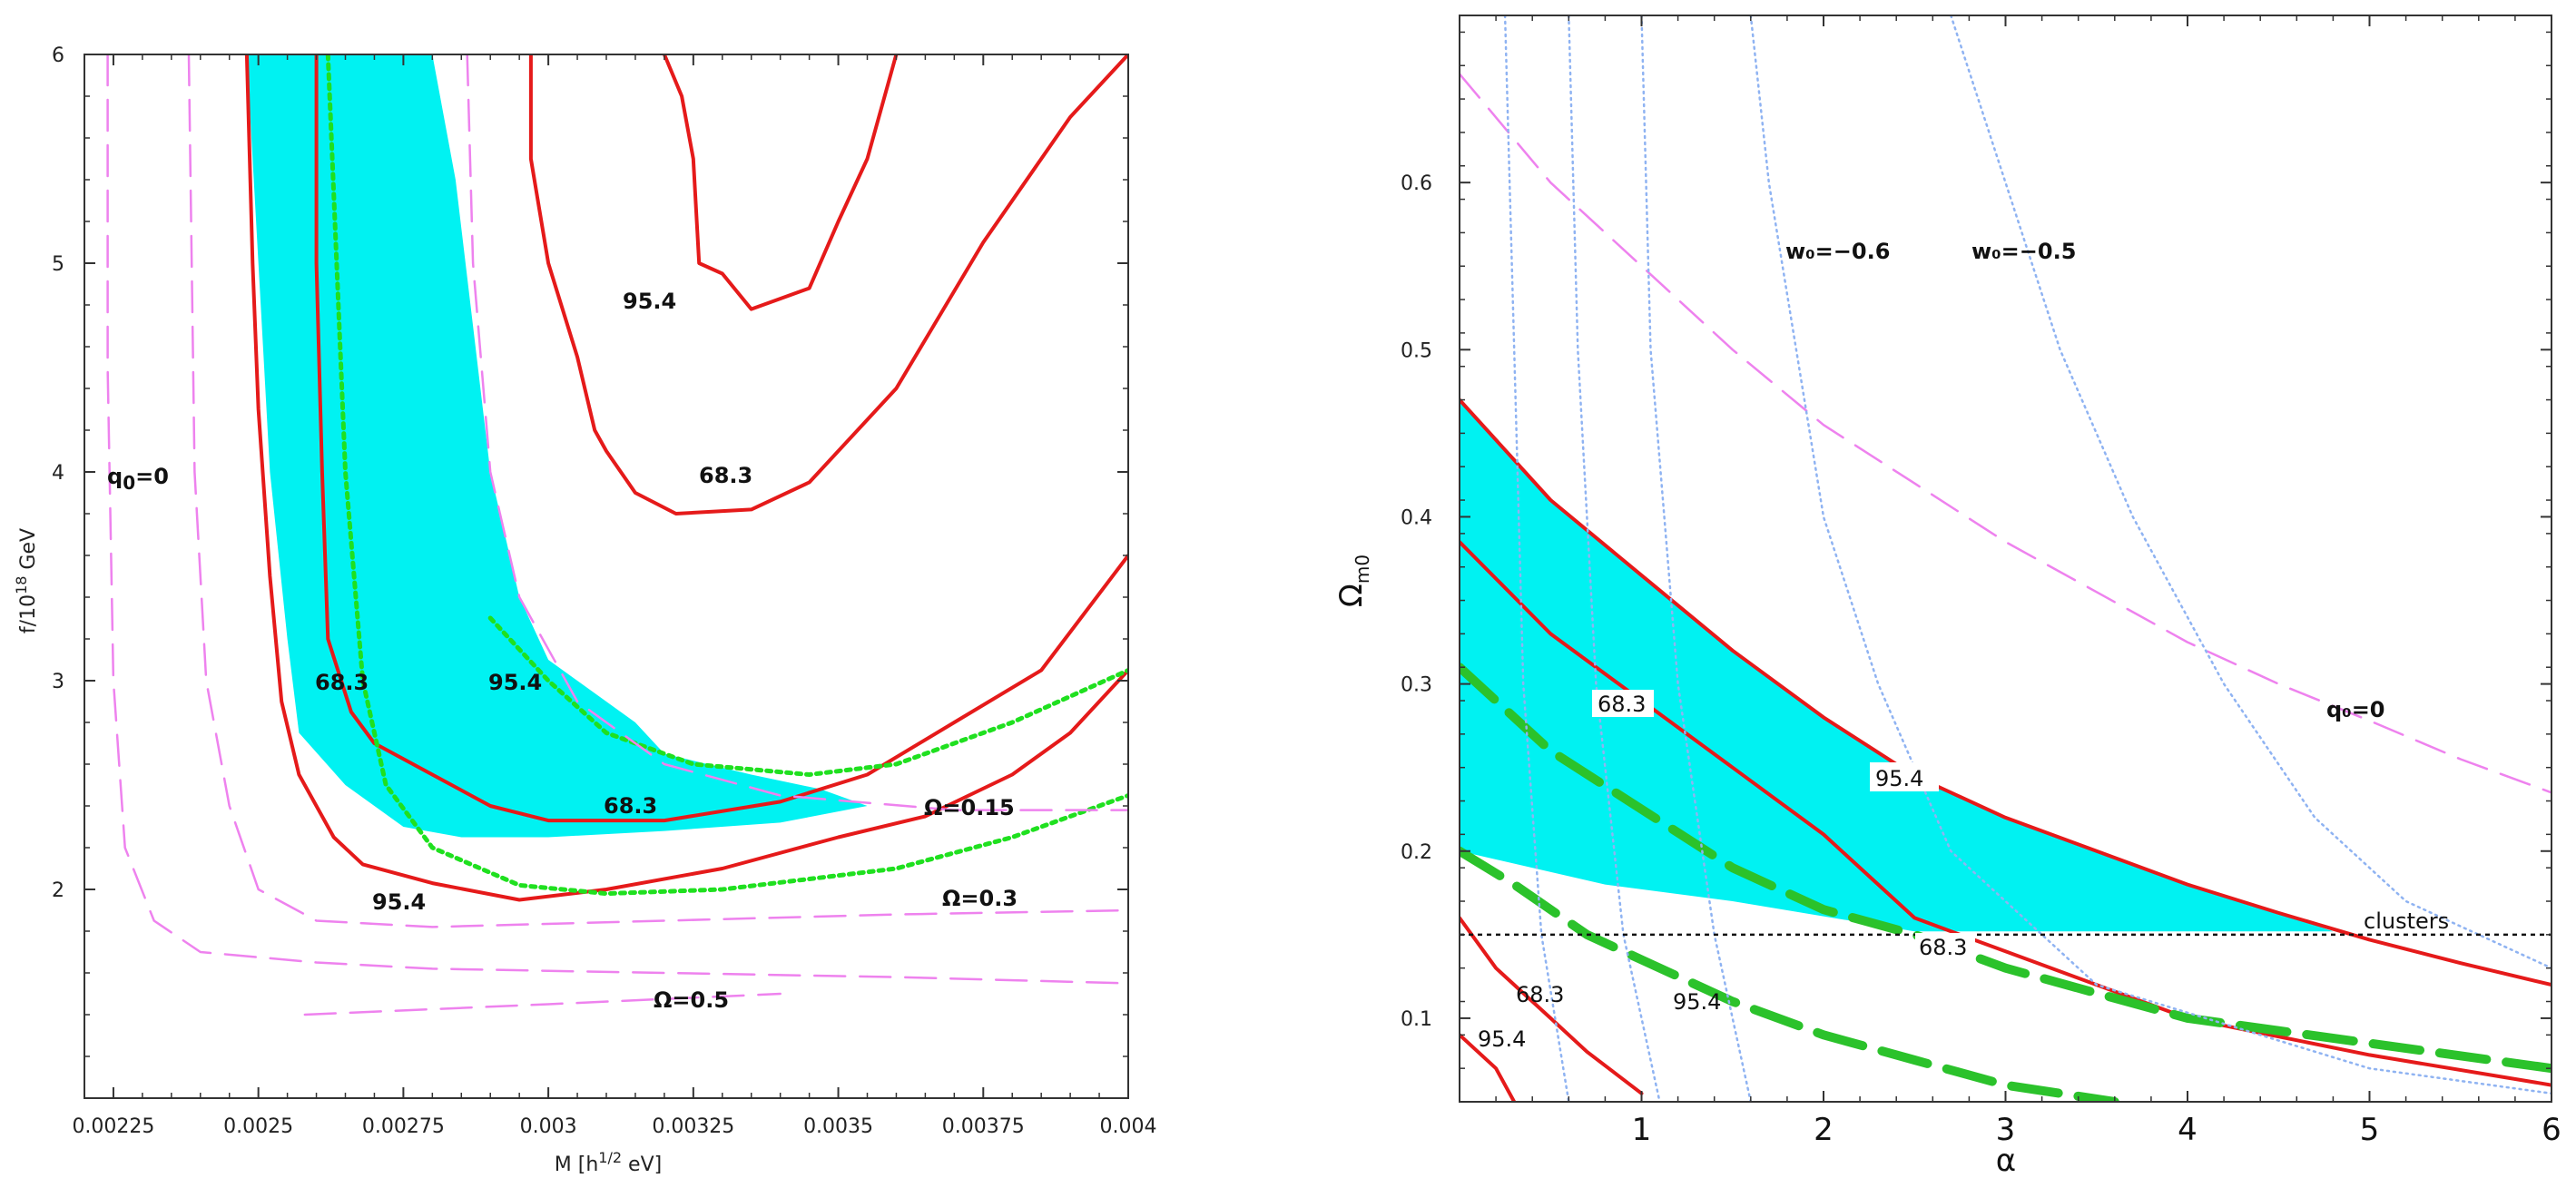  I want to click on right-label-95-green: 95.4, so click(1697, 1002).